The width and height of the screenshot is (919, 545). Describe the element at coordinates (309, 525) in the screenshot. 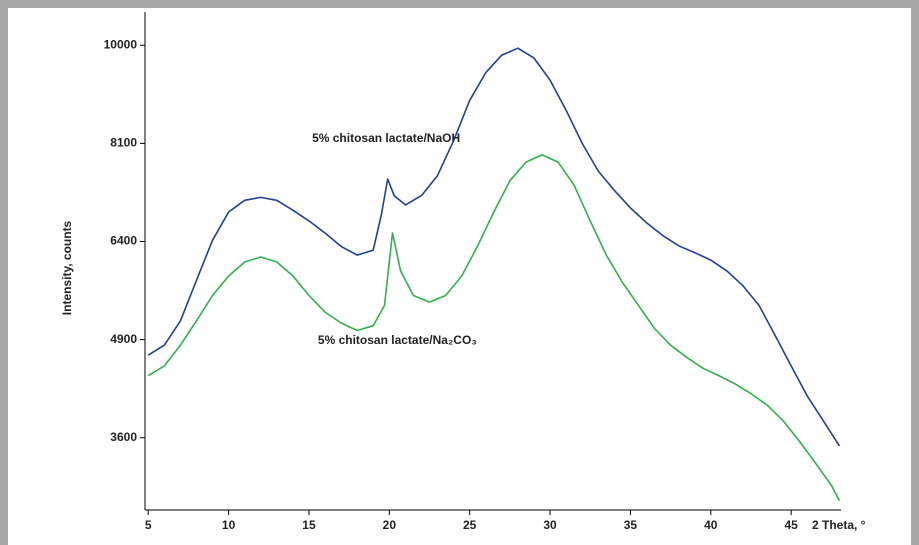

I see `x-tick-label: 15` at that location.